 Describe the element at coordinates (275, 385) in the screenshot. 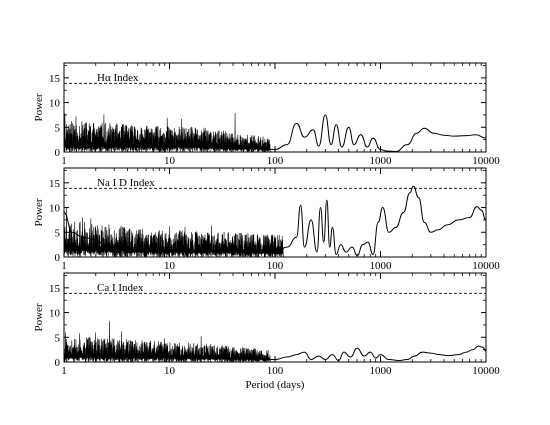

I see `x-axis-title: Period (days)` at that location.